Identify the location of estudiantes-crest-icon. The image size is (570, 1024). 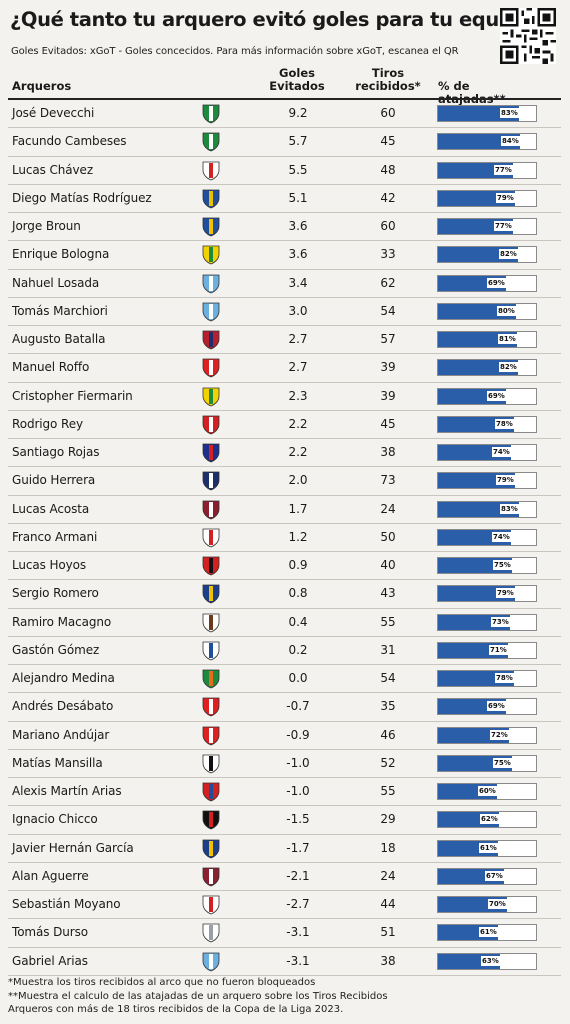
(211, 735).